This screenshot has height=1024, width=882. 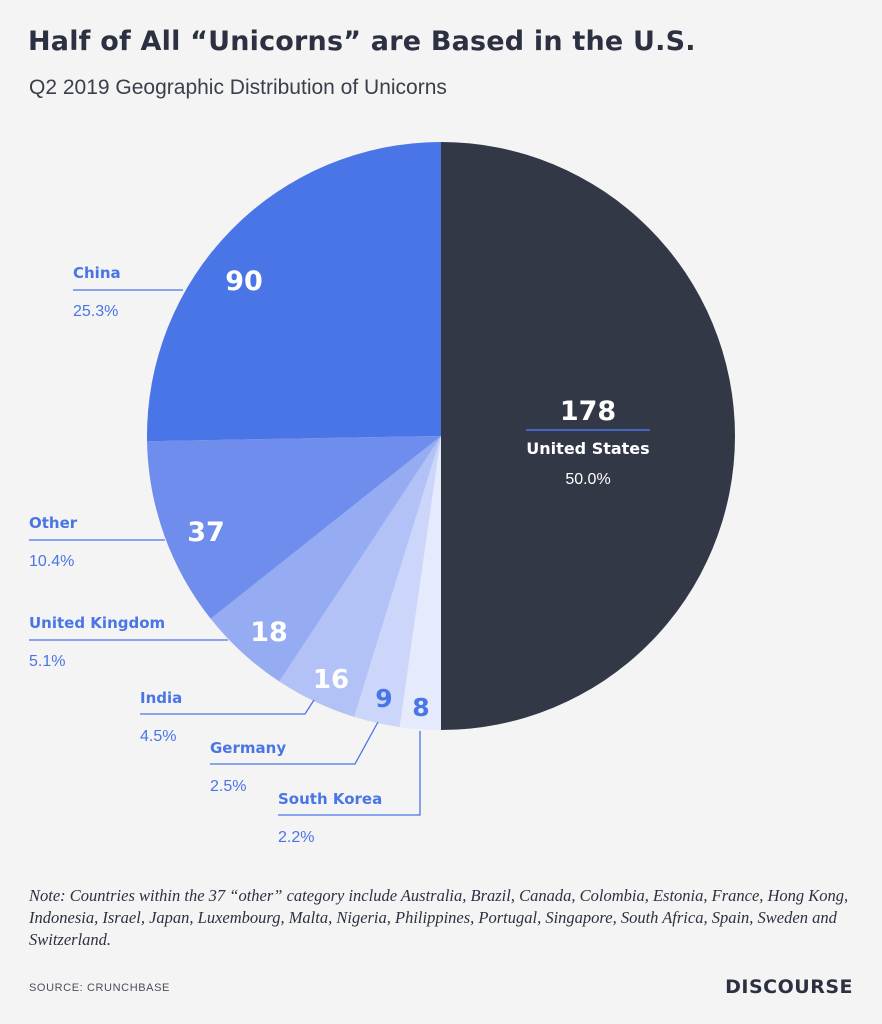 I want to click on category-label-united-states: United States, so click(x=587, y=448).